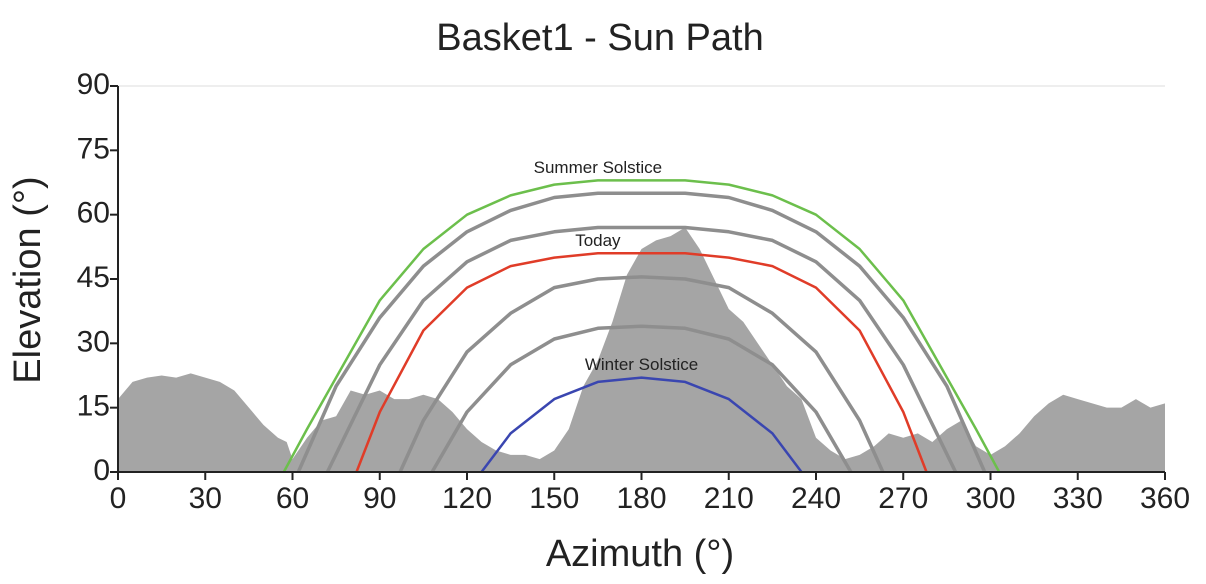 Image resolution: width=1206 pixels, height=584 pixels. What do you see at coordinates (990, 498) in the screenshot?
I see `x-tick-label: 300` at bounding box center [990, 498].